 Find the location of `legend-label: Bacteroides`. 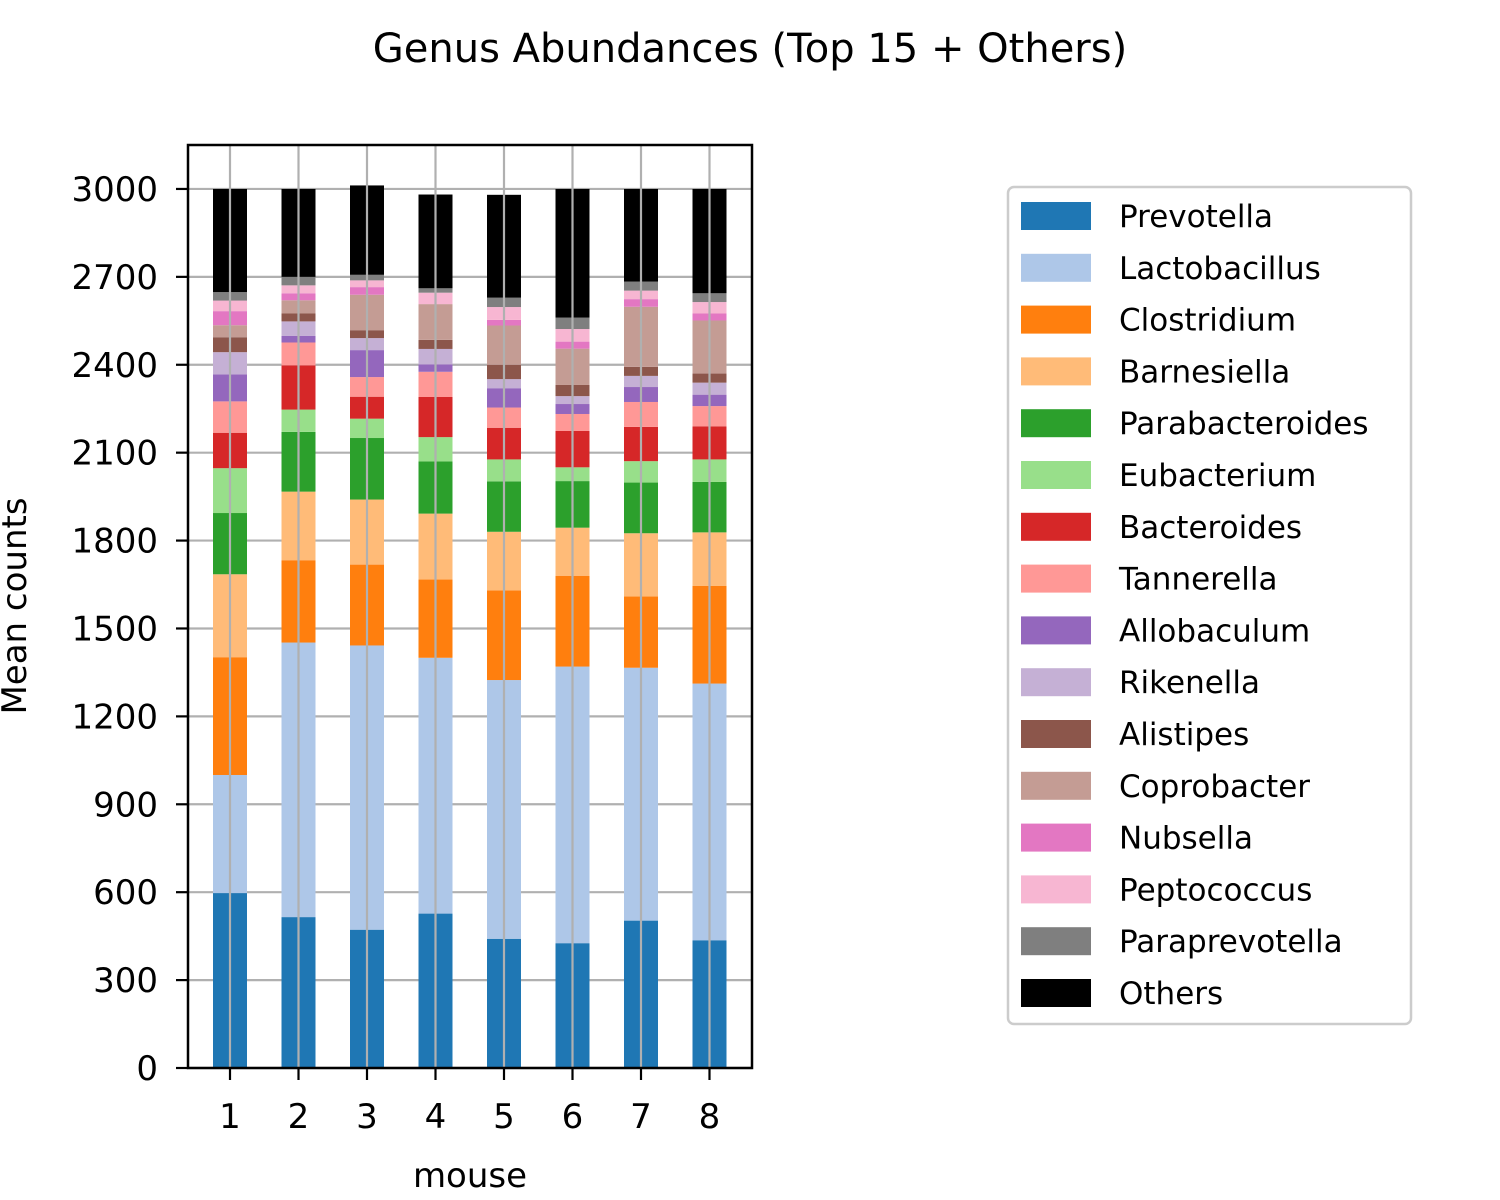

legend-label: Bacteroides is located at coordinates (1210, 528).